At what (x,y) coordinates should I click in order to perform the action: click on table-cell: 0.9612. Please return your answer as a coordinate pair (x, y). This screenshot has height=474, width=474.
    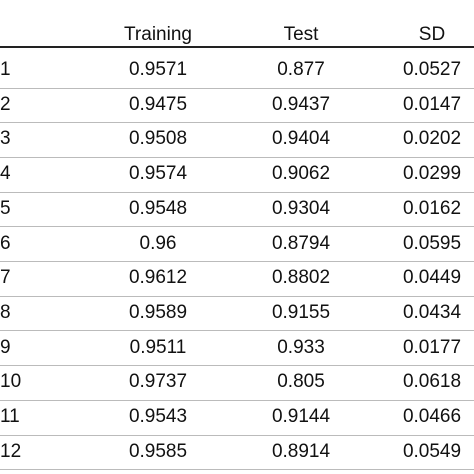
    Looking at the image, I should click on (158, 278).